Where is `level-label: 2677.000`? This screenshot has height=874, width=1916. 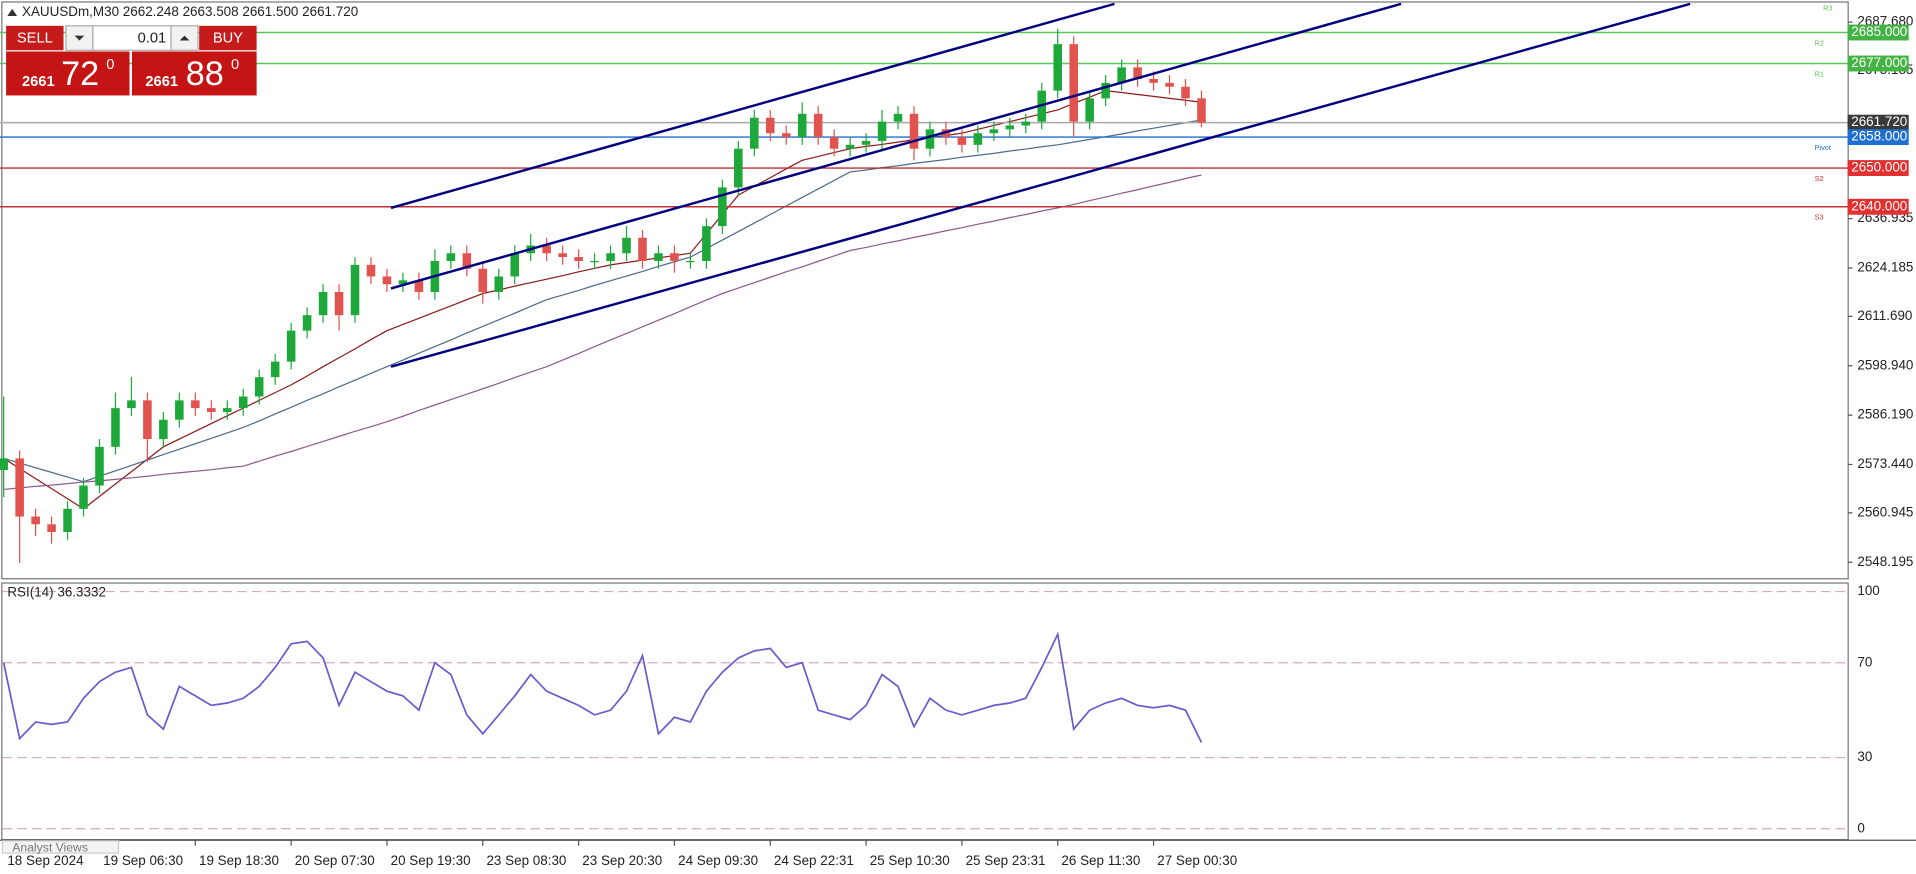 level-label: 2677.000 is located at coordinates (1879, 62).